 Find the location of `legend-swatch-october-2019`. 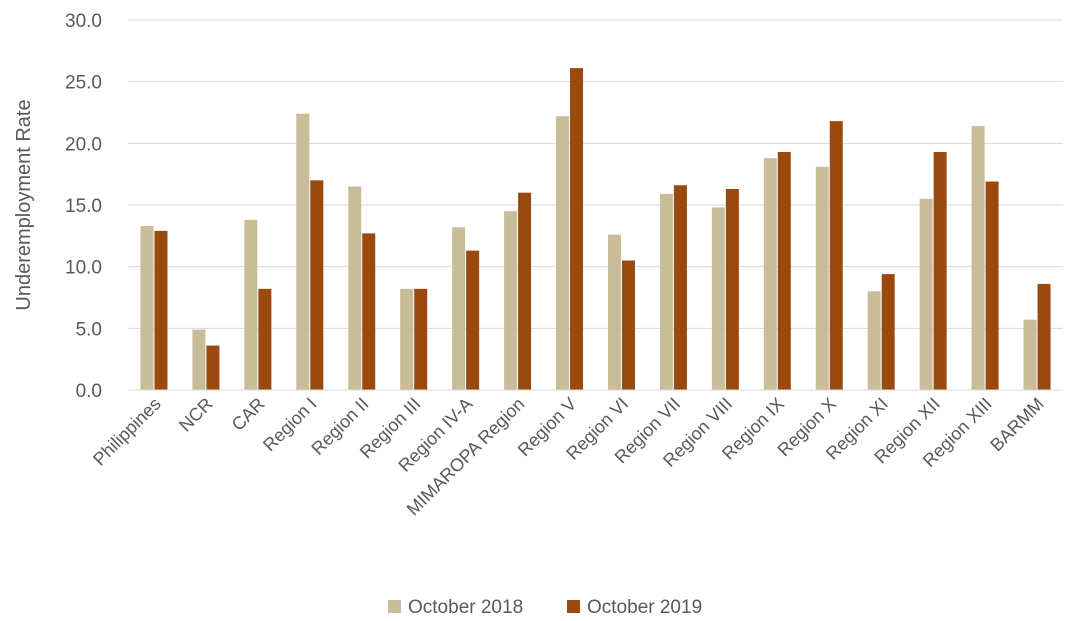

legend-swatch-october-2019 is located at coordinates (573, 606).